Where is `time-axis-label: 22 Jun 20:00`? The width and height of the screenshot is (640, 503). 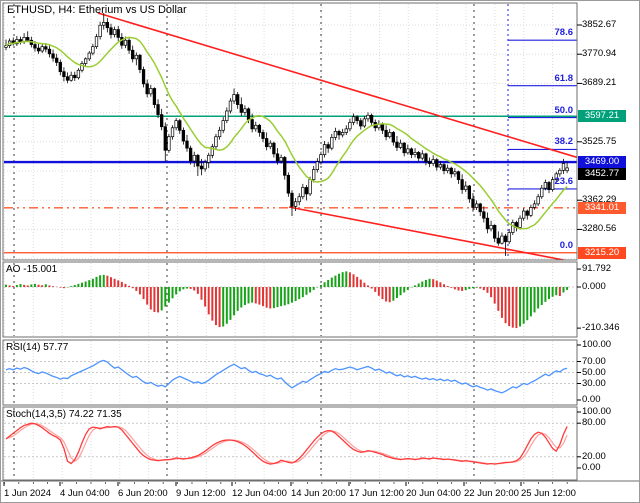 time-axis-label: 22 Jun 20:00 is located at coordinates (491, 493).